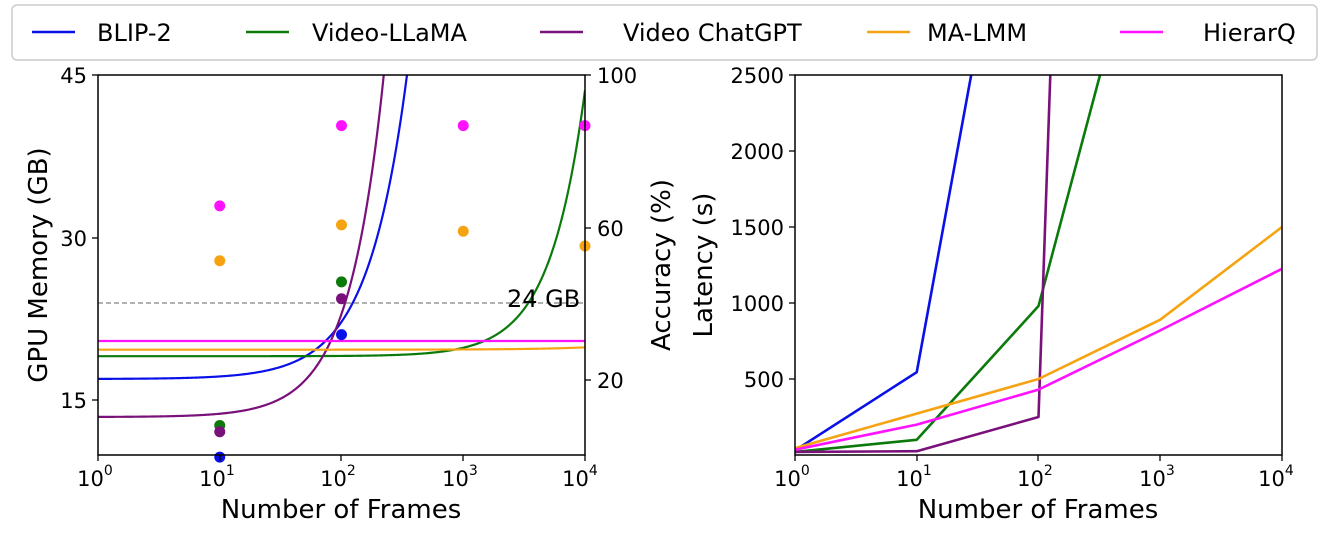 This screenshot has height=535, width=1328. I want to click on latency-xtick-exp-10000: 4, so click(1289, 471).